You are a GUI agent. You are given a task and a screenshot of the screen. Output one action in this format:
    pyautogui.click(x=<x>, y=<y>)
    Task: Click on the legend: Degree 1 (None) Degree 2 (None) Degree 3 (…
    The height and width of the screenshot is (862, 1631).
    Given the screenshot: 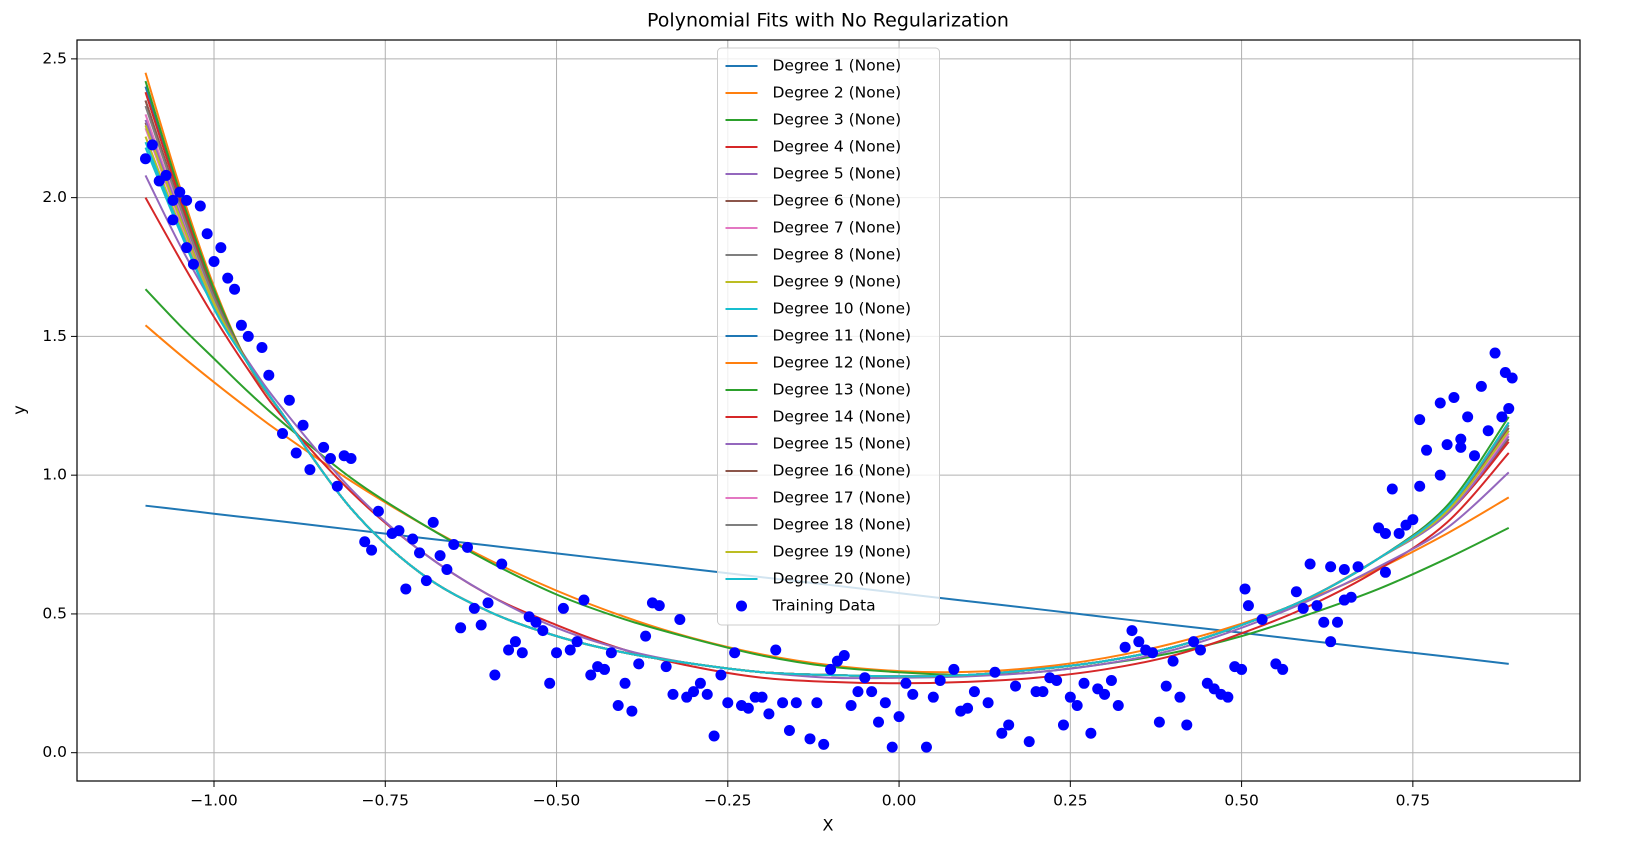 What is the action you would take?
    pyautogui.click(x=828, y=336)
    